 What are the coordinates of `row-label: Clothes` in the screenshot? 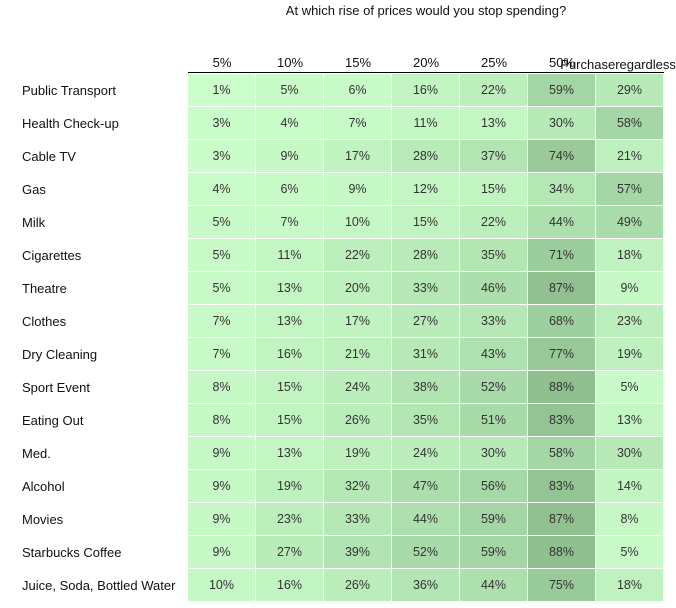 It's located at (44, 321).